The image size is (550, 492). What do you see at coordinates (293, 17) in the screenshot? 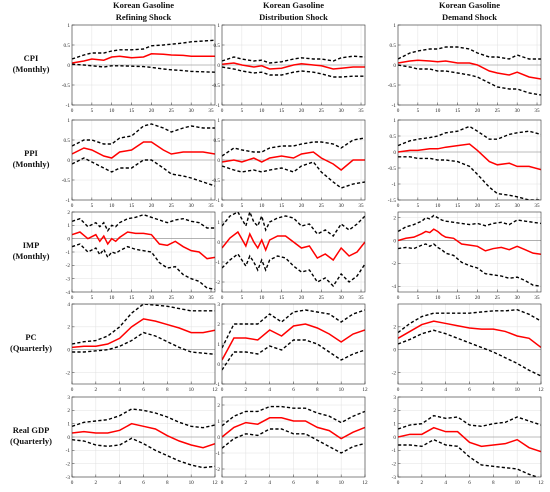
I see `column-title-line2: Distribution Shock` at bounding box center [293, 17].